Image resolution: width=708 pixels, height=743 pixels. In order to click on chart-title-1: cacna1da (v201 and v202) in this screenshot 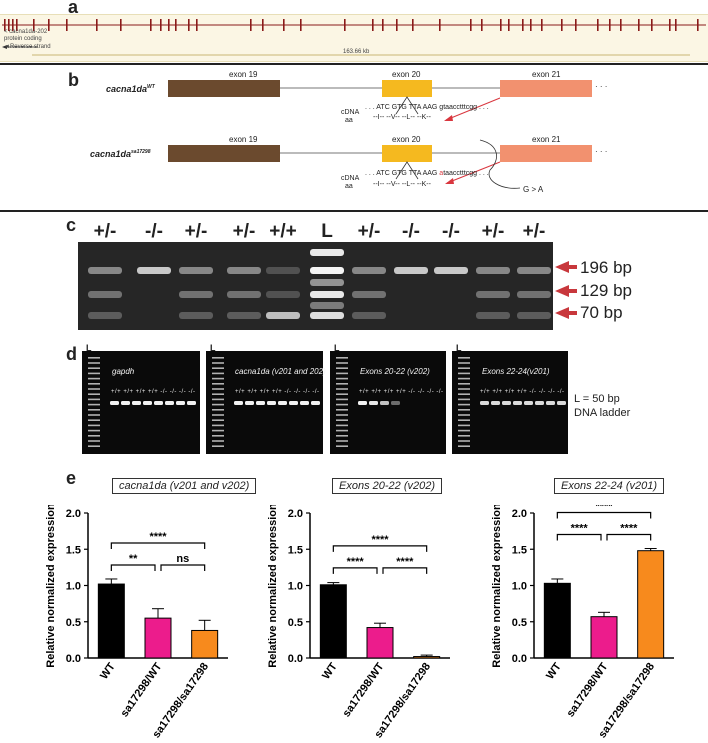, I will do `click(184, 486)`.